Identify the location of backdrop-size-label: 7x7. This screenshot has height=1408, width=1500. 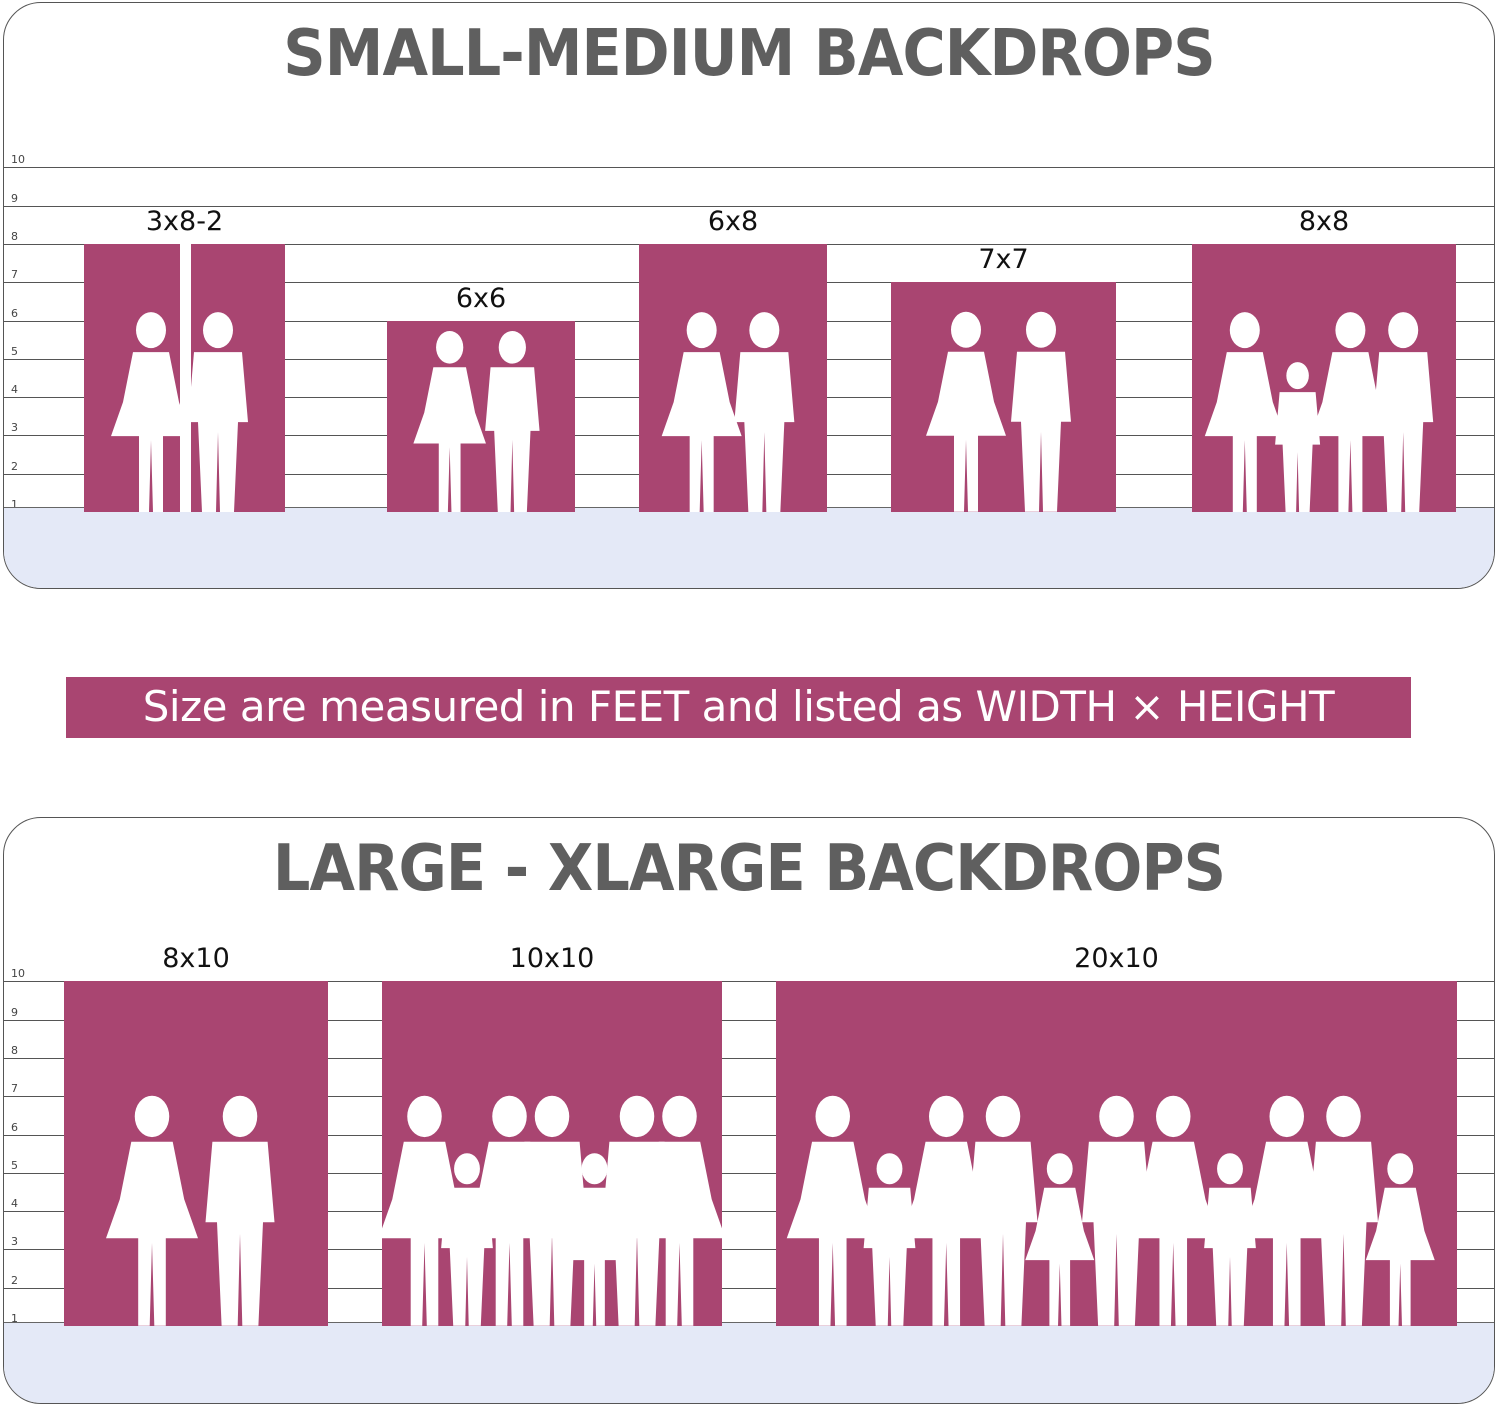
(1003, 260).